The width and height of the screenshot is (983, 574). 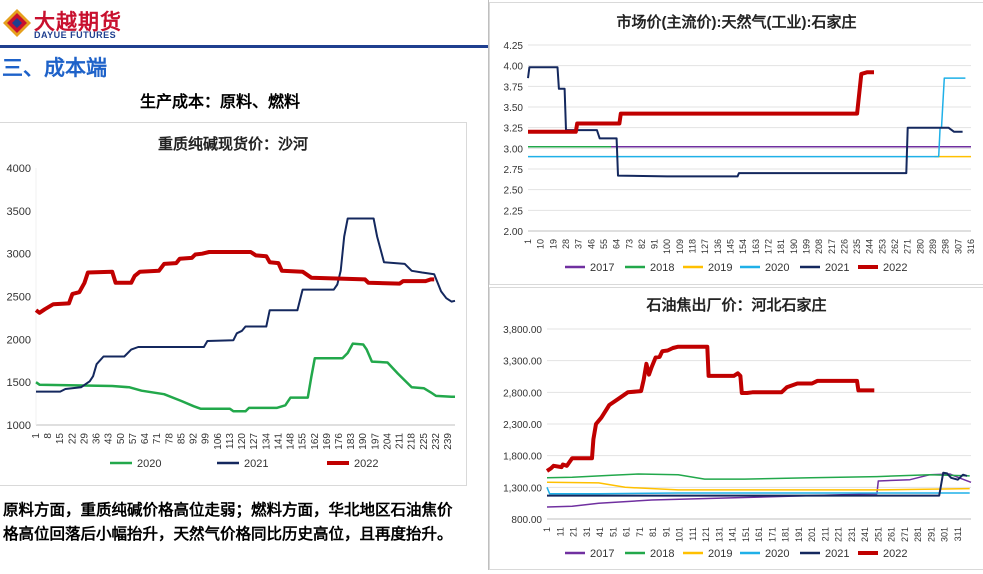 What do you see at coordinates (878, 534) in the screenshot?
I see `x-tick-label: 251` at bounding box center [878, 534].